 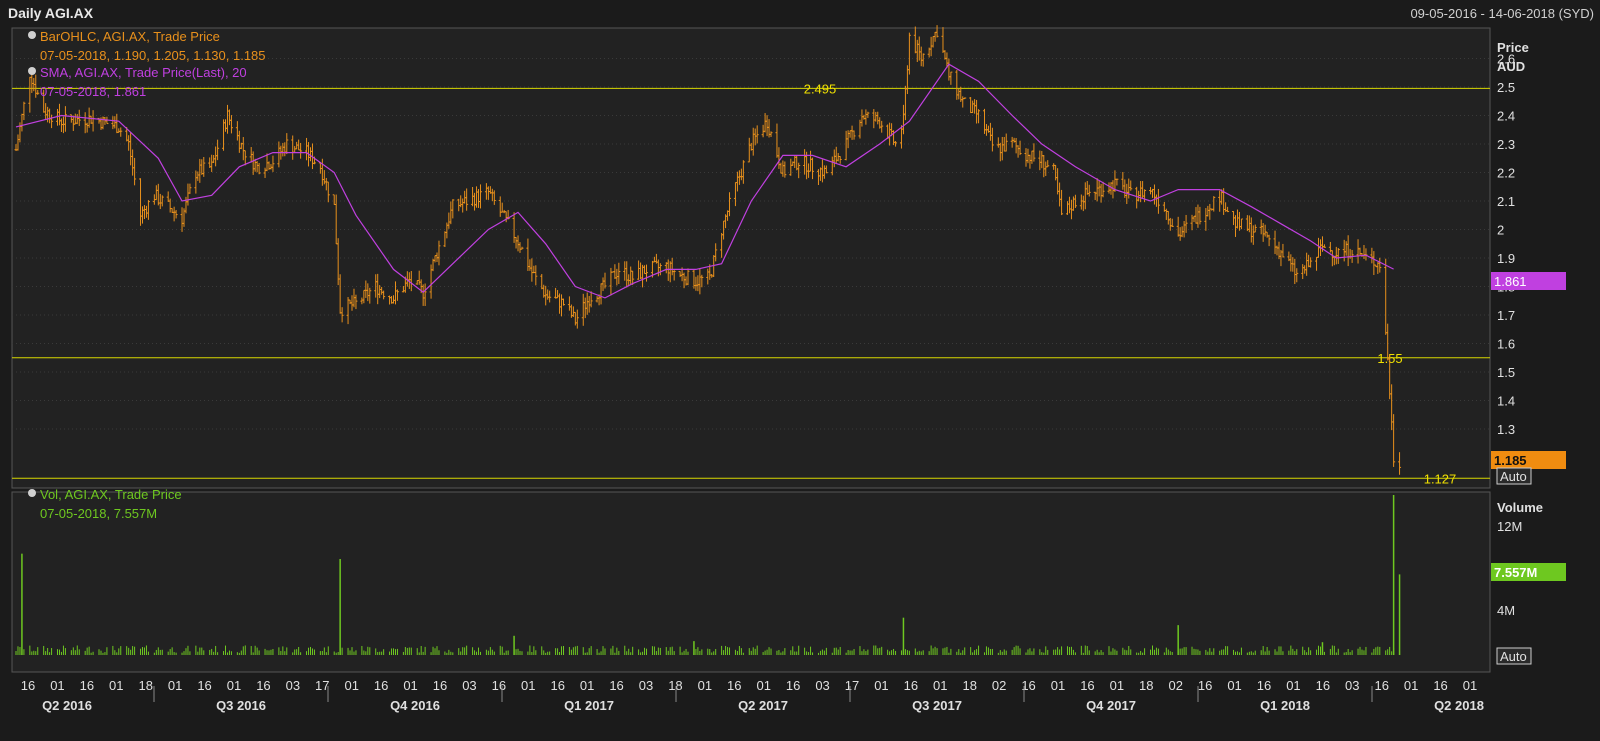 What do you see at coordinates (1506, 116) in the screenshot?
I see `price-tick-label: 2.4` at bounding box center [1506, 116].